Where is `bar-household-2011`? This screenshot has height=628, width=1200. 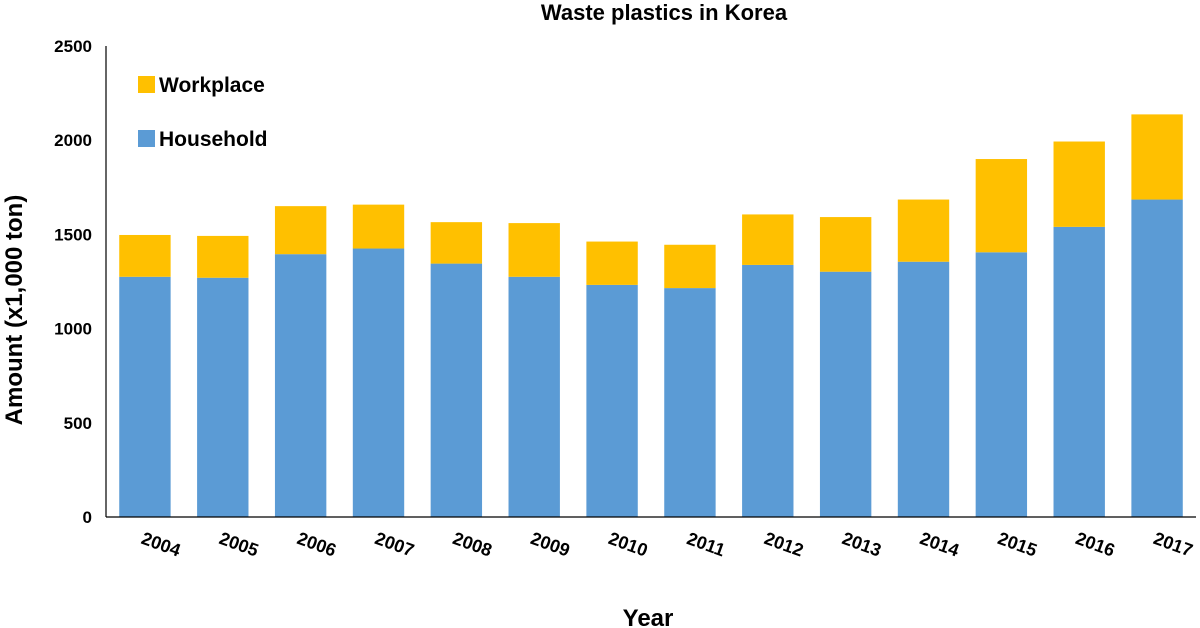 bar-household-2011 is located at coordinates (690, 402).